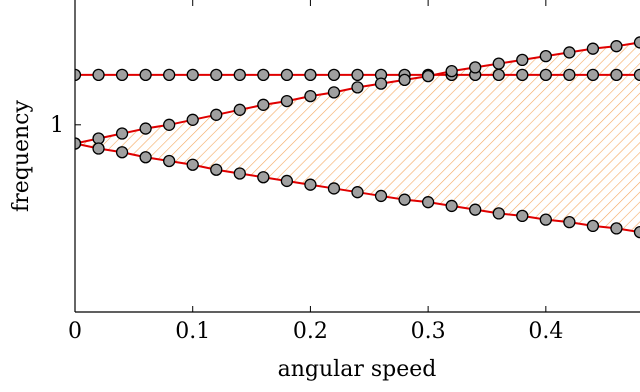 The height and width of the screenshot is (392, 640). What do you see at coordinates (428, 331) in the screenshot?
I see `x-tick-label: 0.3` at bounding box center [428, 331].